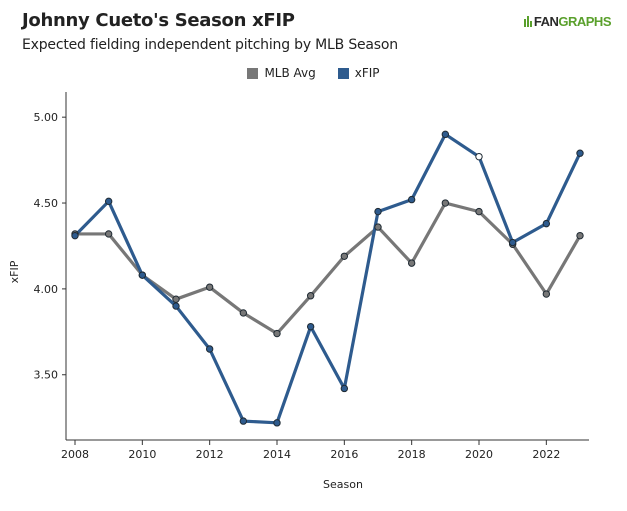 This screenshot has width=627, height=511. Describe the element at coordinates (584, 21) in the screenshot. I see `brand-name-suffix: GRAPHS` at that location.